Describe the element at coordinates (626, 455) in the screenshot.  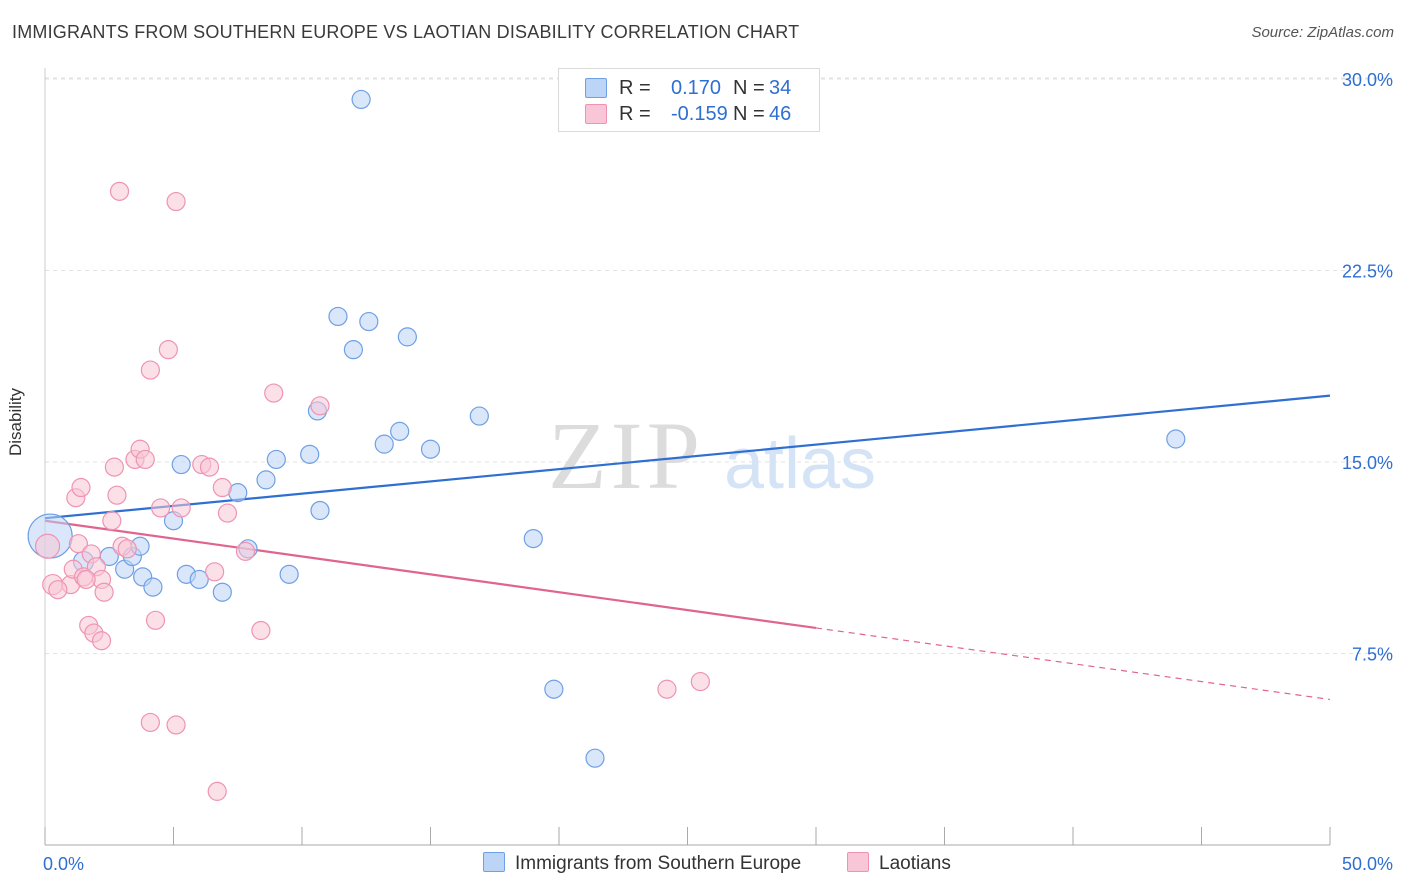
I see `watermark-zip: ZIP` at that location.